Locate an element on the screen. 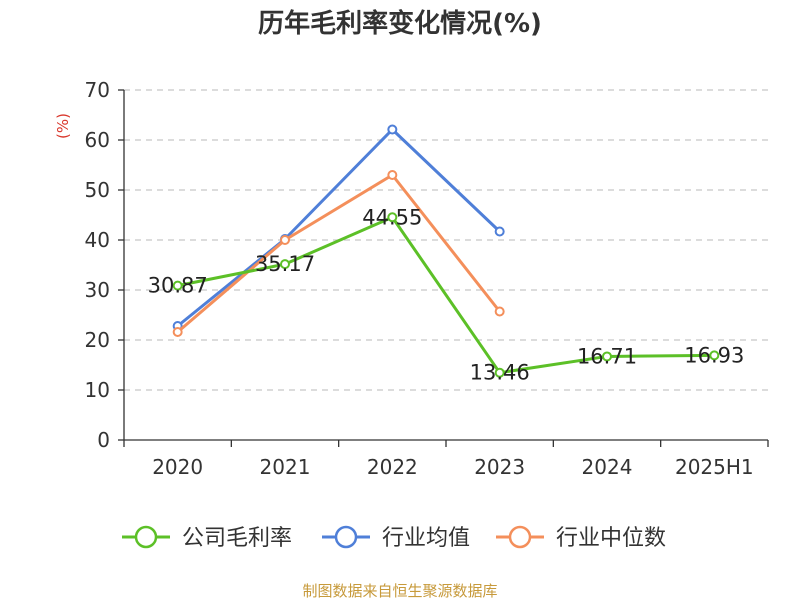  source-note: 制图数据来自恒生聚源数据库 is located at coordinates (399, 591).